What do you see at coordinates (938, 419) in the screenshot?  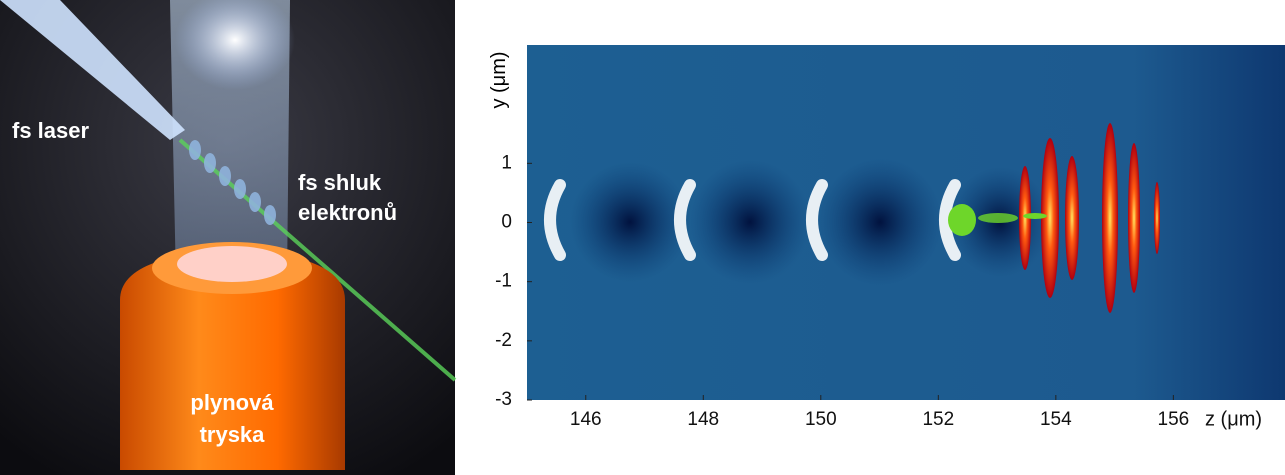 I see `x-tick-label: 152` at bounding box center [938, 419].